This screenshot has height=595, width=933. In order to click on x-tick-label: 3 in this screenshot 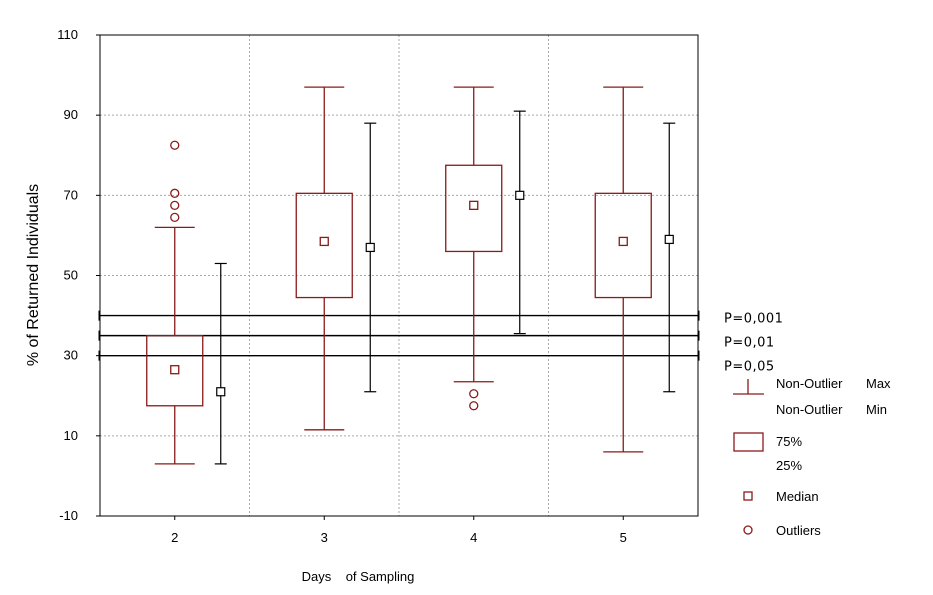, I will do `click(324, 537)`.